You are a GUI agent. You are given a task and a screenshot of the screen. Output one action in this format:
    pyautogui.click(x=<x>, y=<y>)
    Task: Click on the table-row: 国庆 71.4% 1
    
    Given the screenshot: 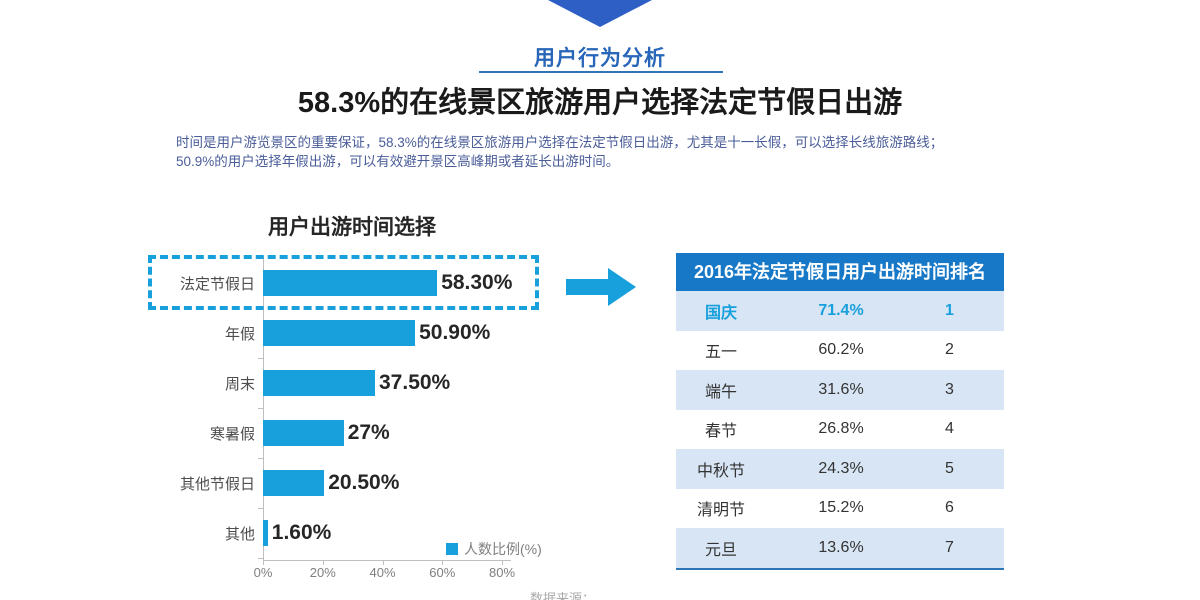 What is the action you would take?
    pyautogui.click(x=840, y=311)
    